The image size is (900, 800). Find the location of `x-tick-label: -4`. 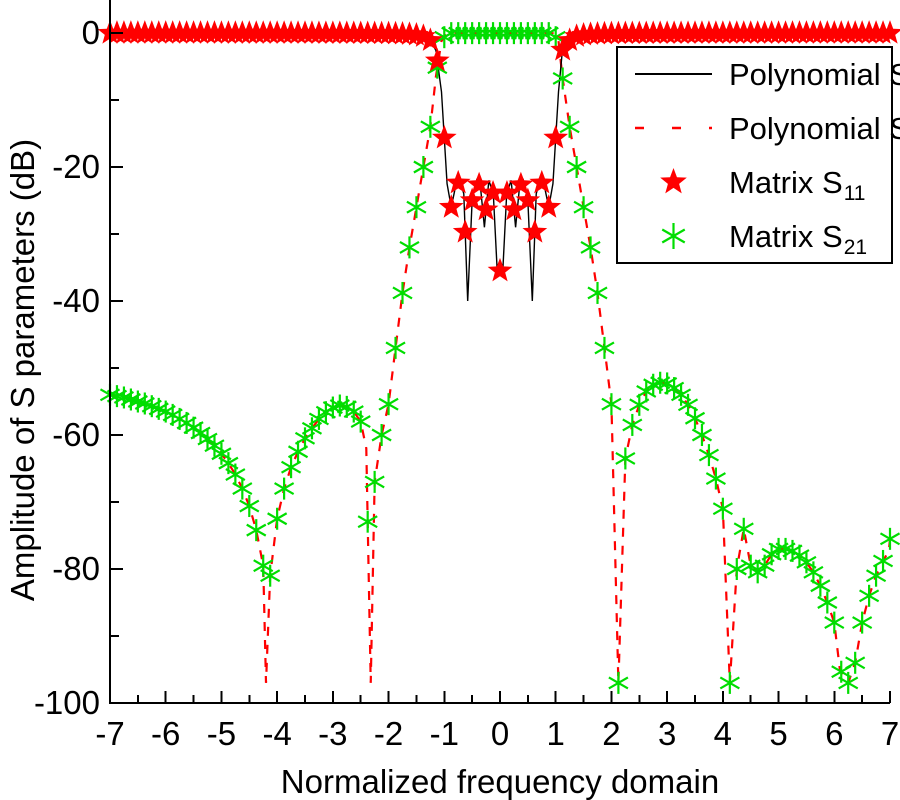

x-tick-label: -4 is located at coordinates (276, 733).